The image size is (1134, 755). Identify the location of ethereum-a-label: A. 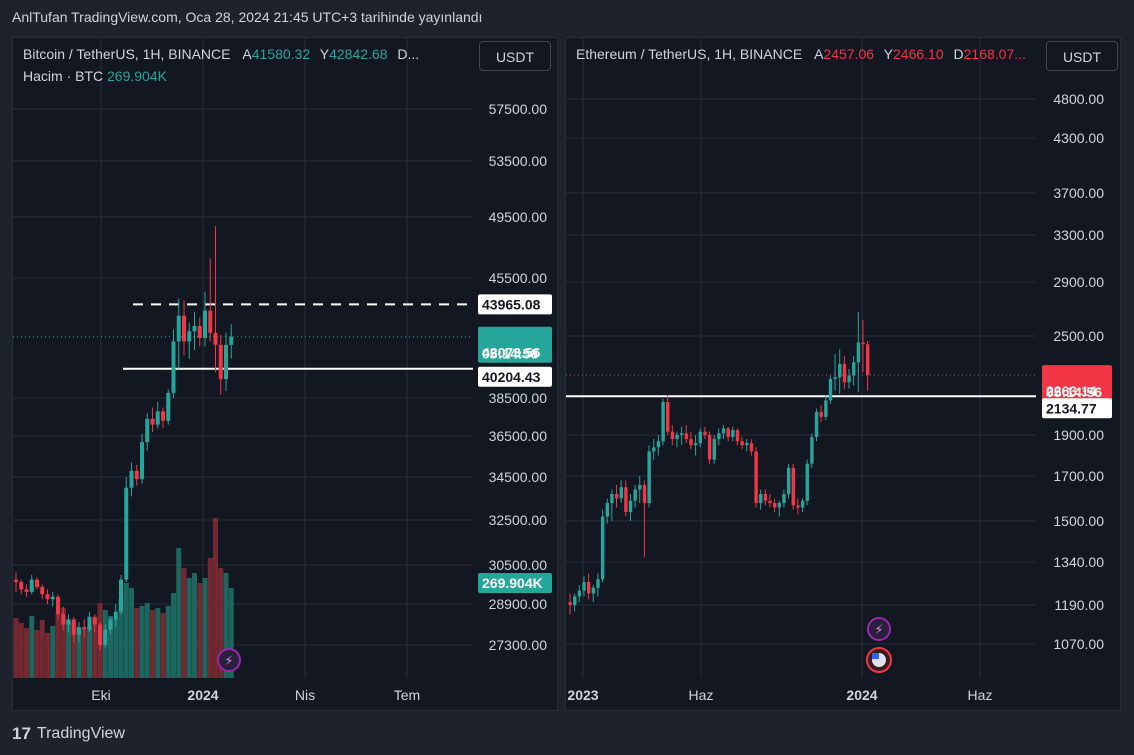
(819, 54).